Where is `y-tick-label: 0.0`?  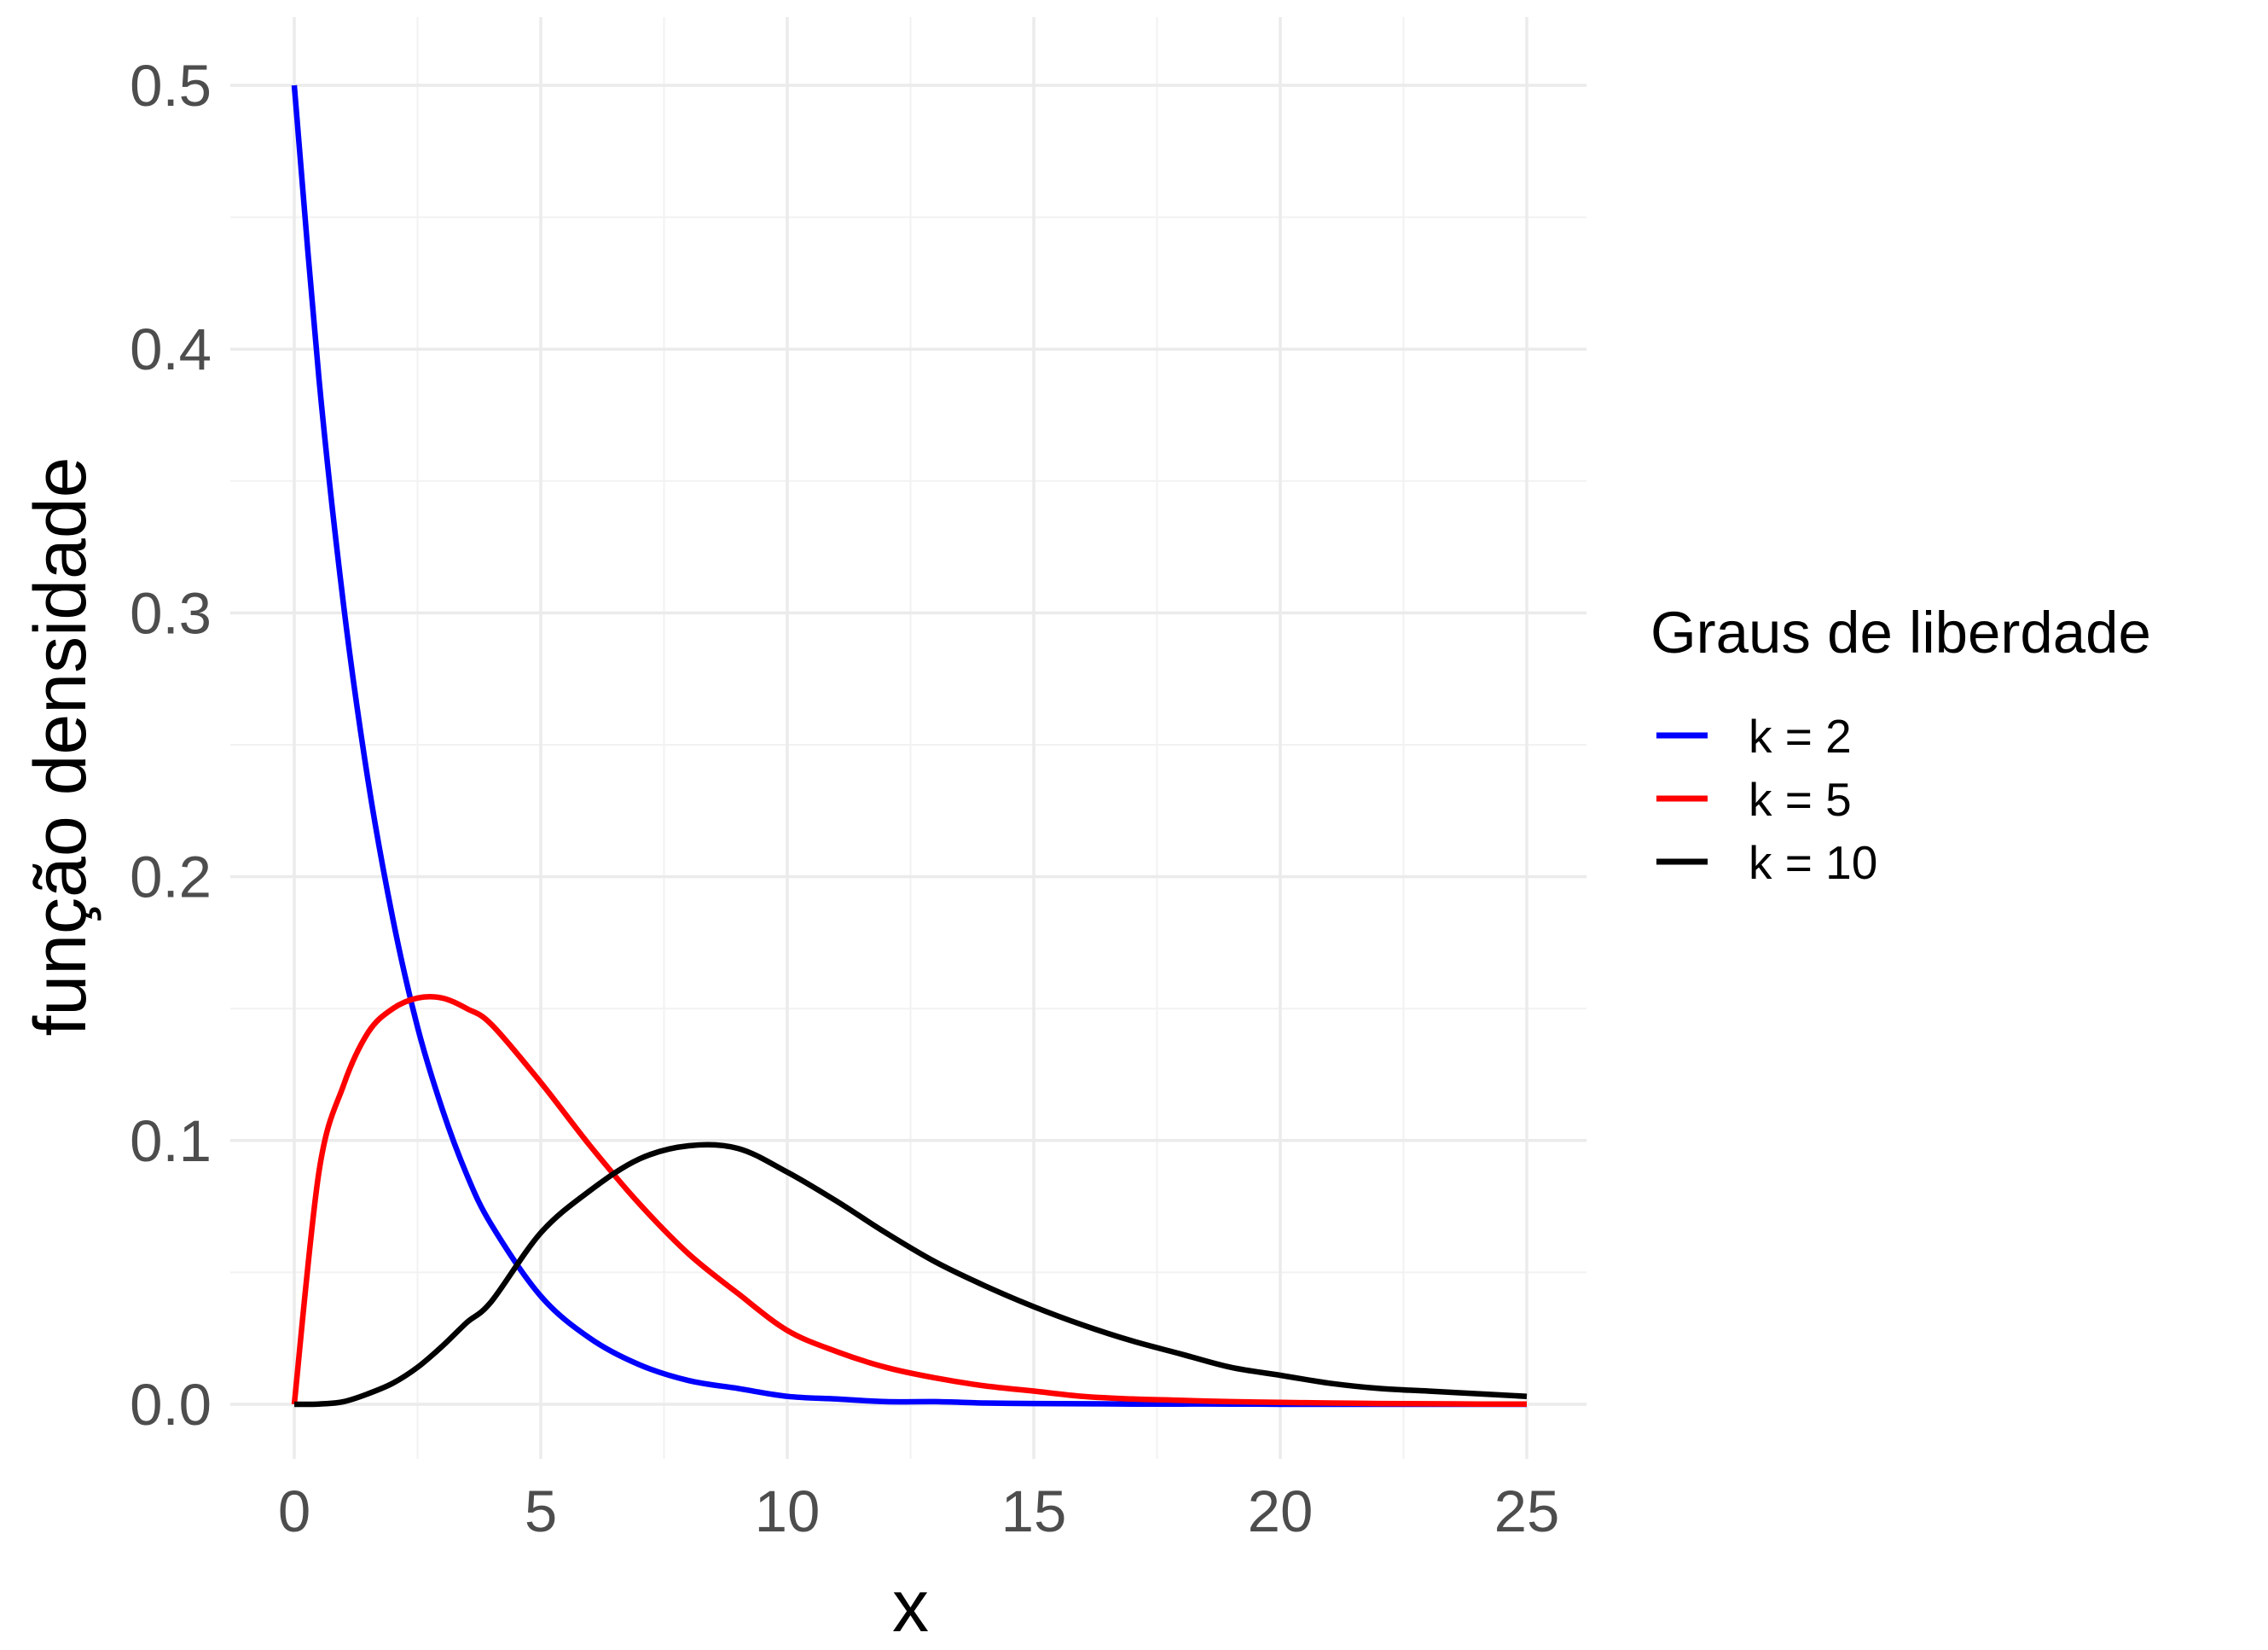
y-tick-label: 0.0 is located at coordinates (171, 1405).